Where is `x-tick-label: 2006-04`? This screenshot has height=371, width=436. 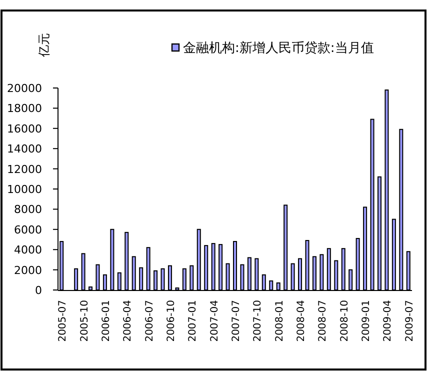
x-tick-label: 2006-04 is located at coordinates (128, 321).